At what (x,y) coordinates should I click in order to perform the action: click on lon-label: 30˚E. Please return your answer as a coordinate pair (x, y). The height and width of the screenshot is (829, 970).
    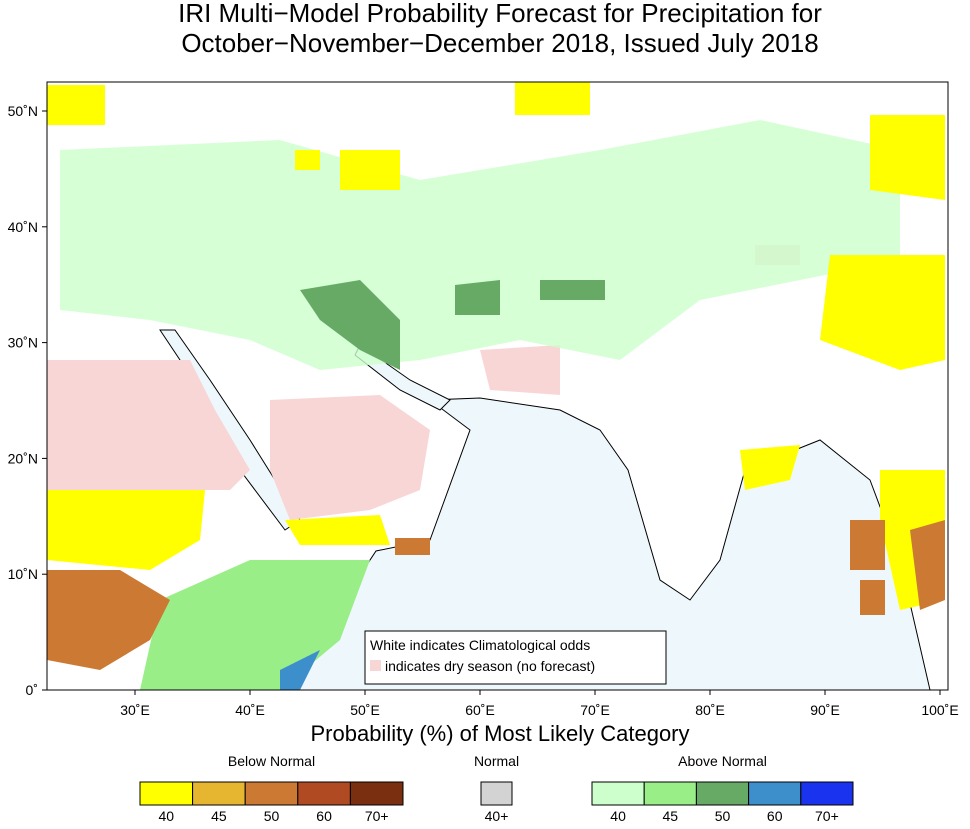
    Looking at the image, I should click on (135, 710).